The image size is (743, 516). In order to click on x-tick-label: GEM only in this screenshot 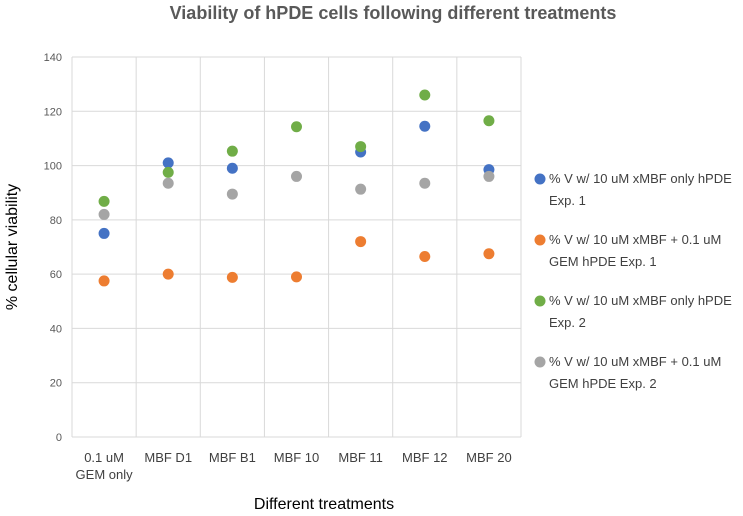, I will do `click(105, 474)`.